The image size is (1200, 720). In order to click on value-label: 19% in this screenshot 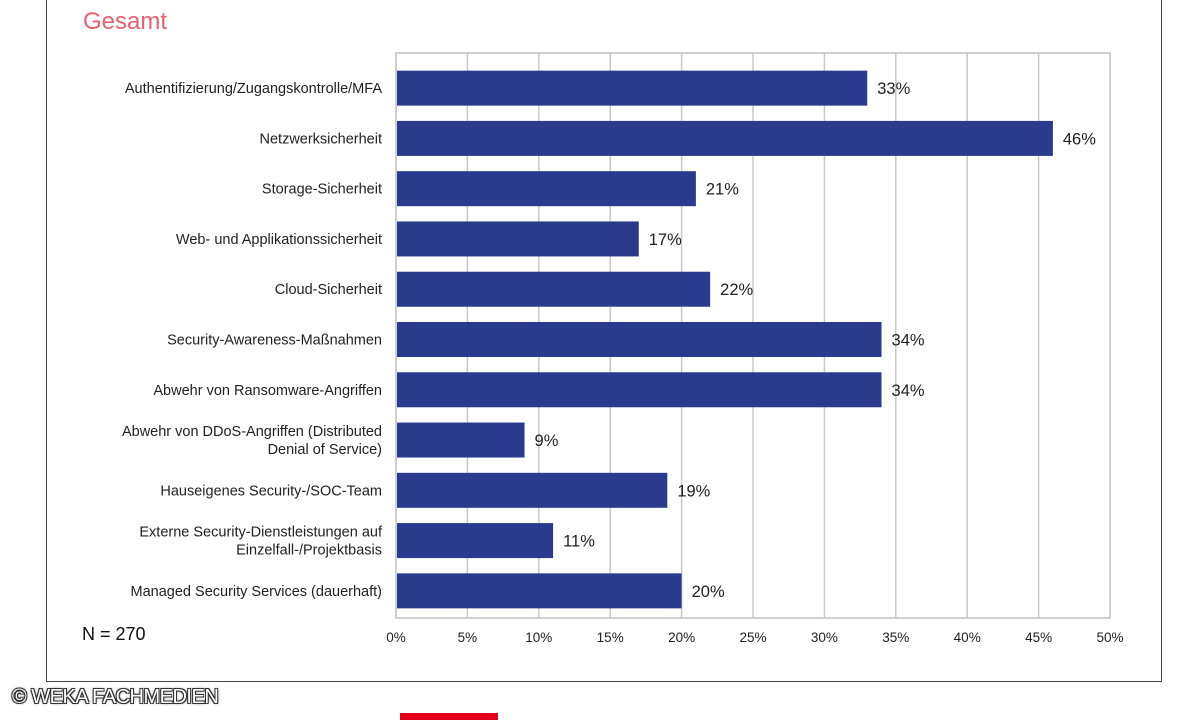, I will do `click(693, 491)`.